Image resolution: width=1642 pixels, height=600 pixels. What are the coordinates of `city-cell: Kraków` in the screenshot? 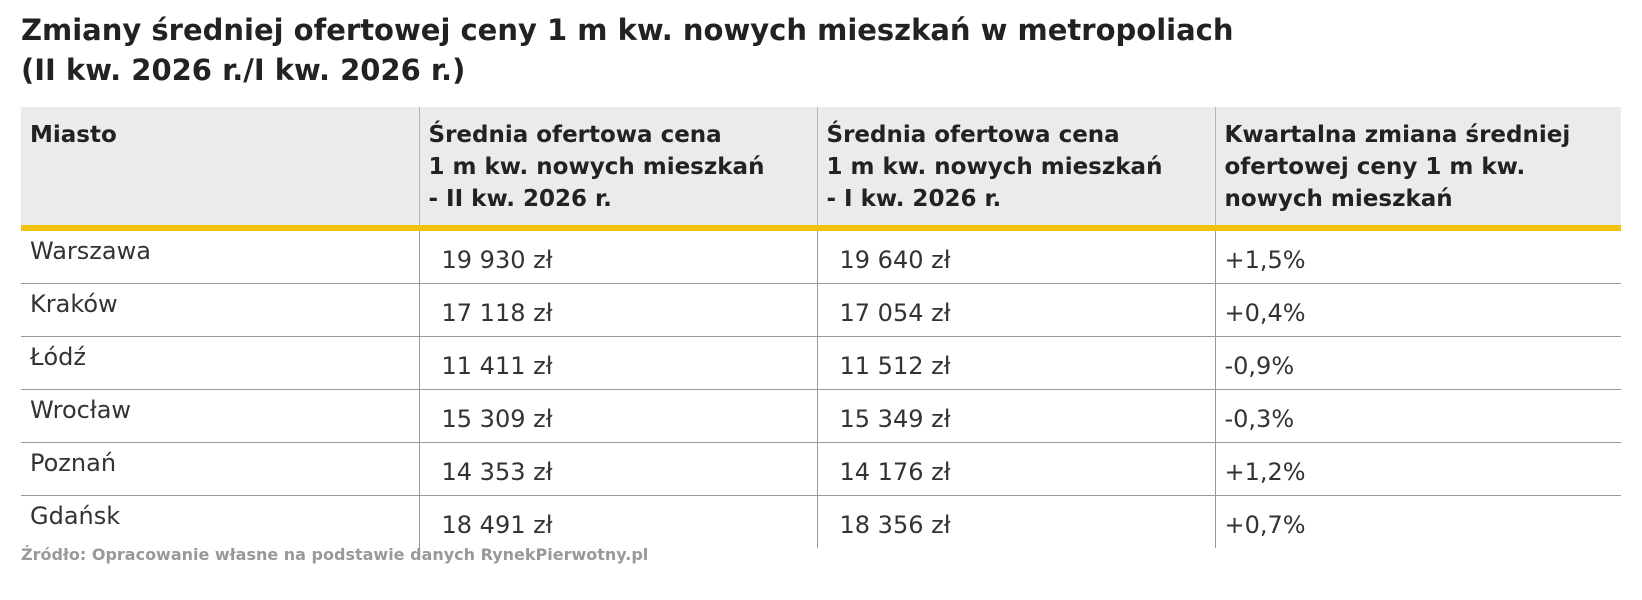 It's located at (220, 310).